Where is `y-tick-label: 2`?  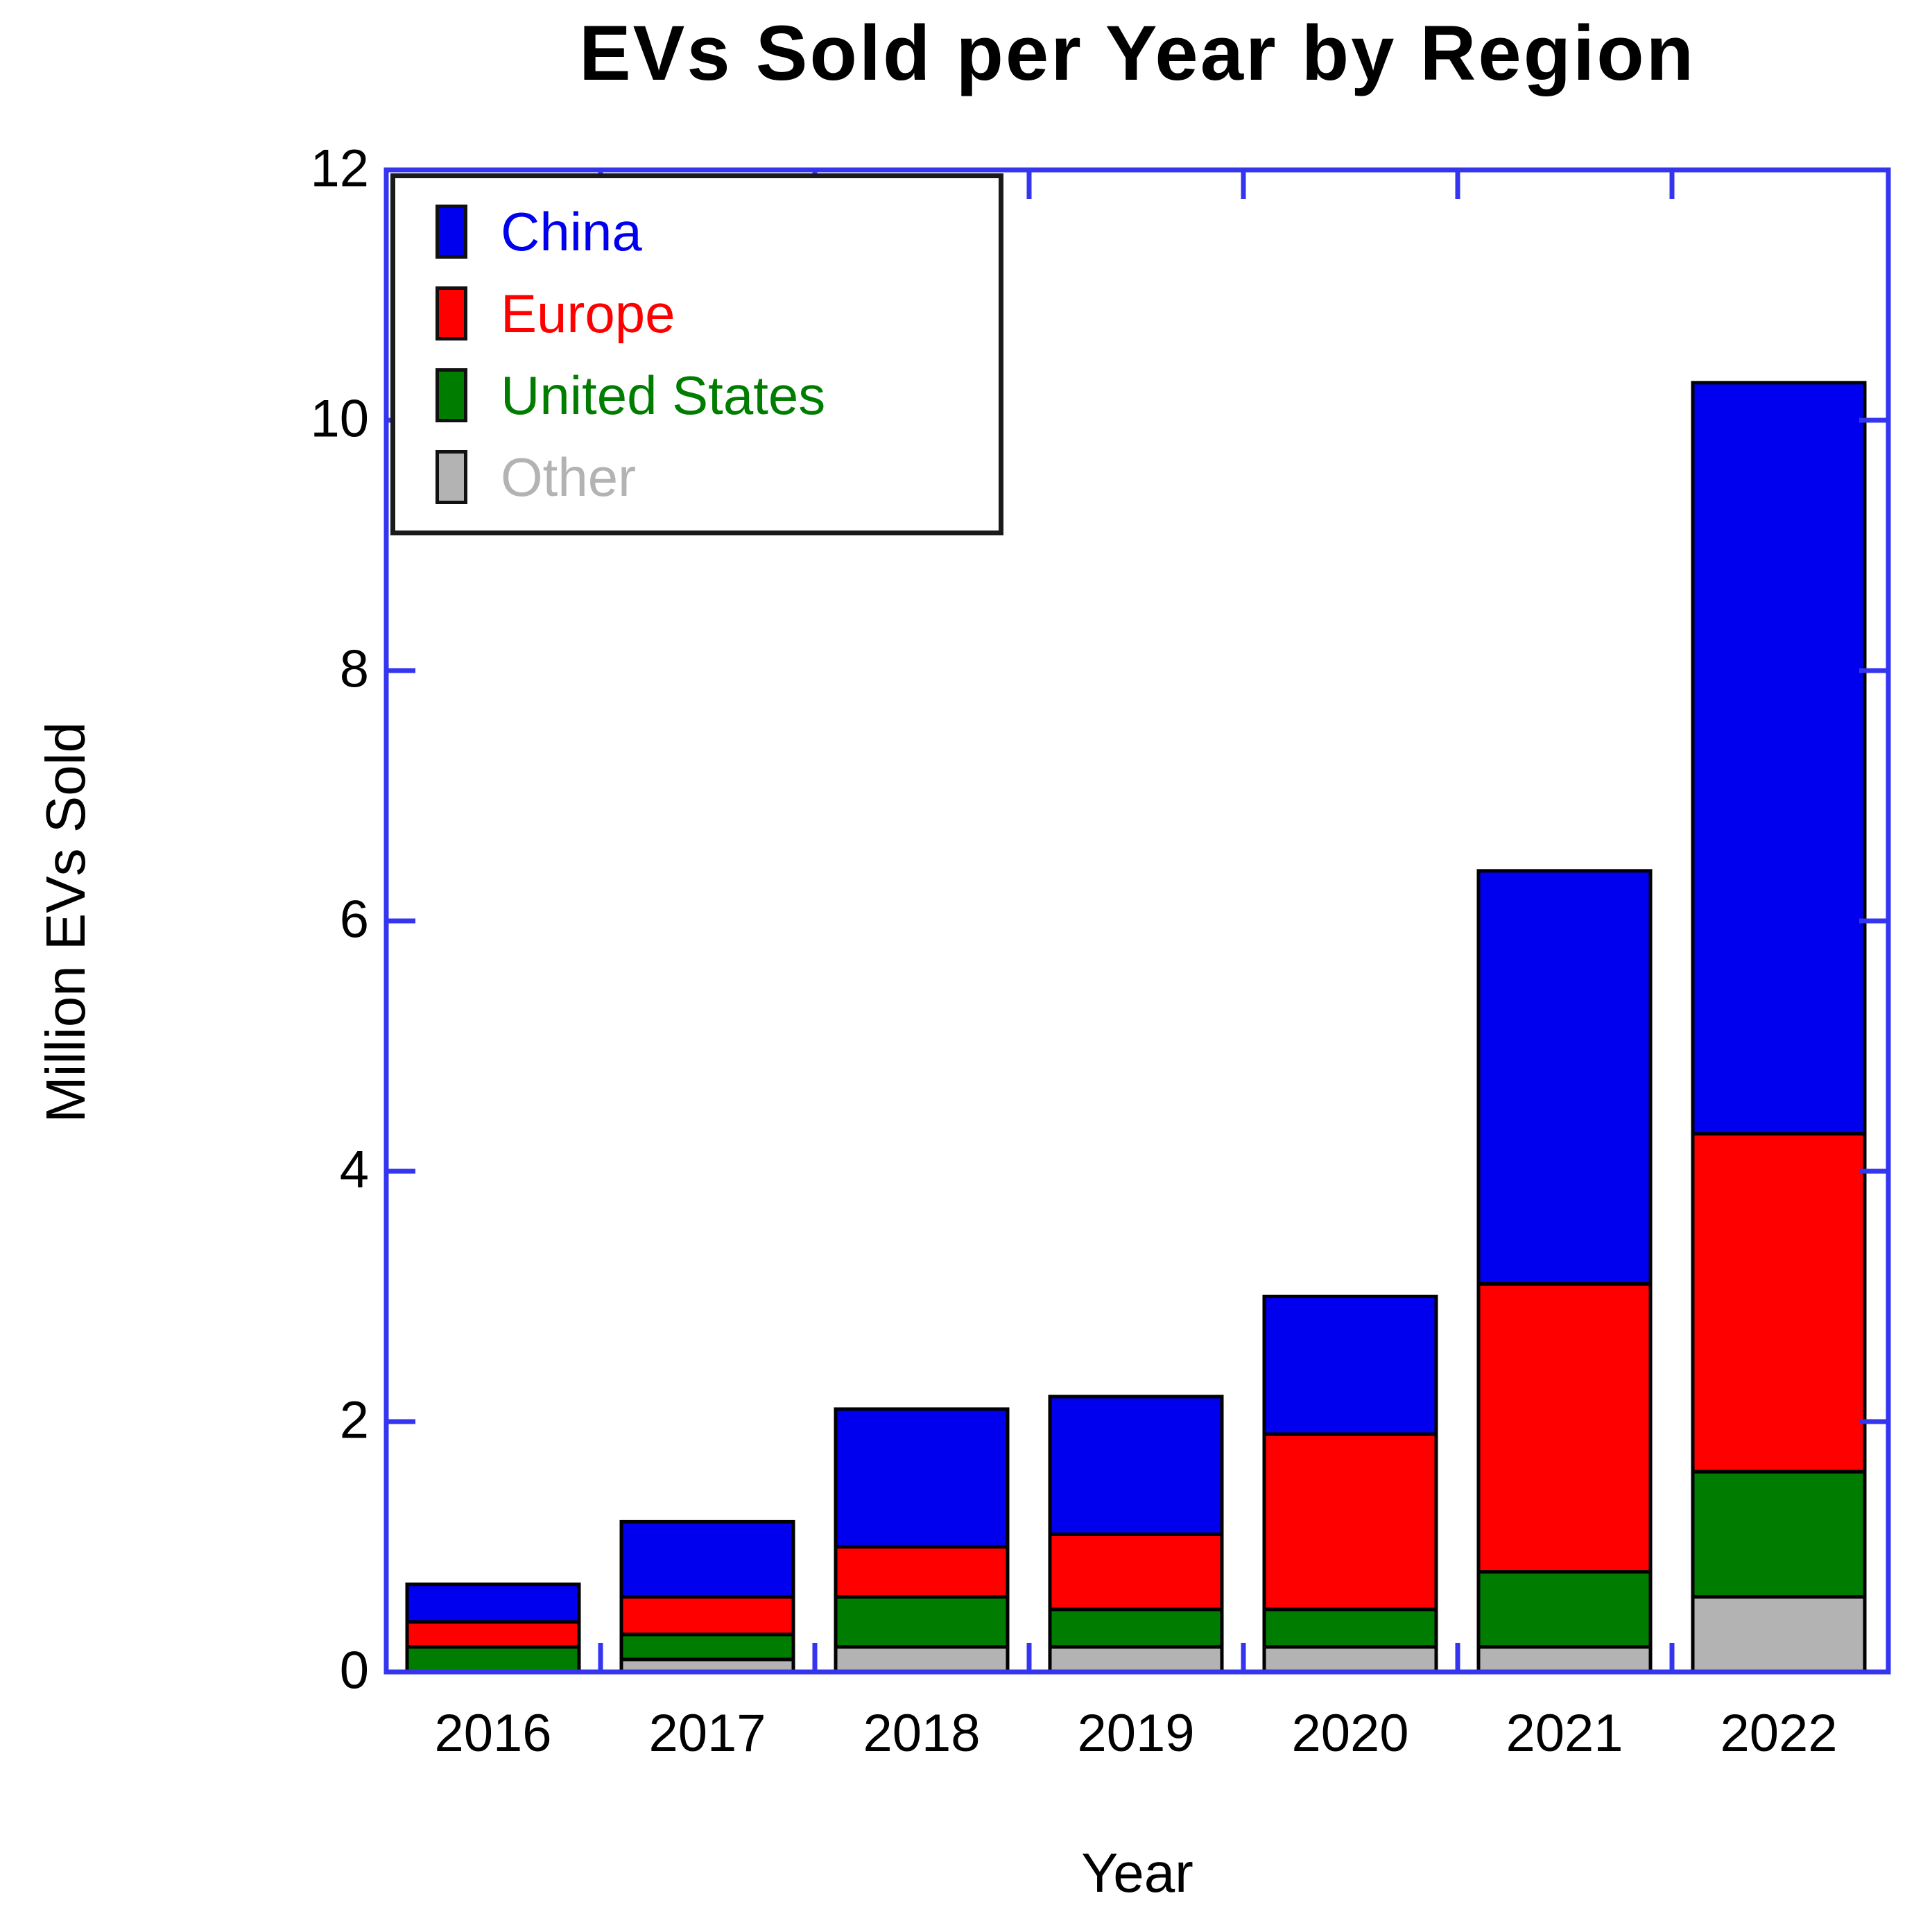
y-tick-label: 2 is located at coordinates (354, 1420).